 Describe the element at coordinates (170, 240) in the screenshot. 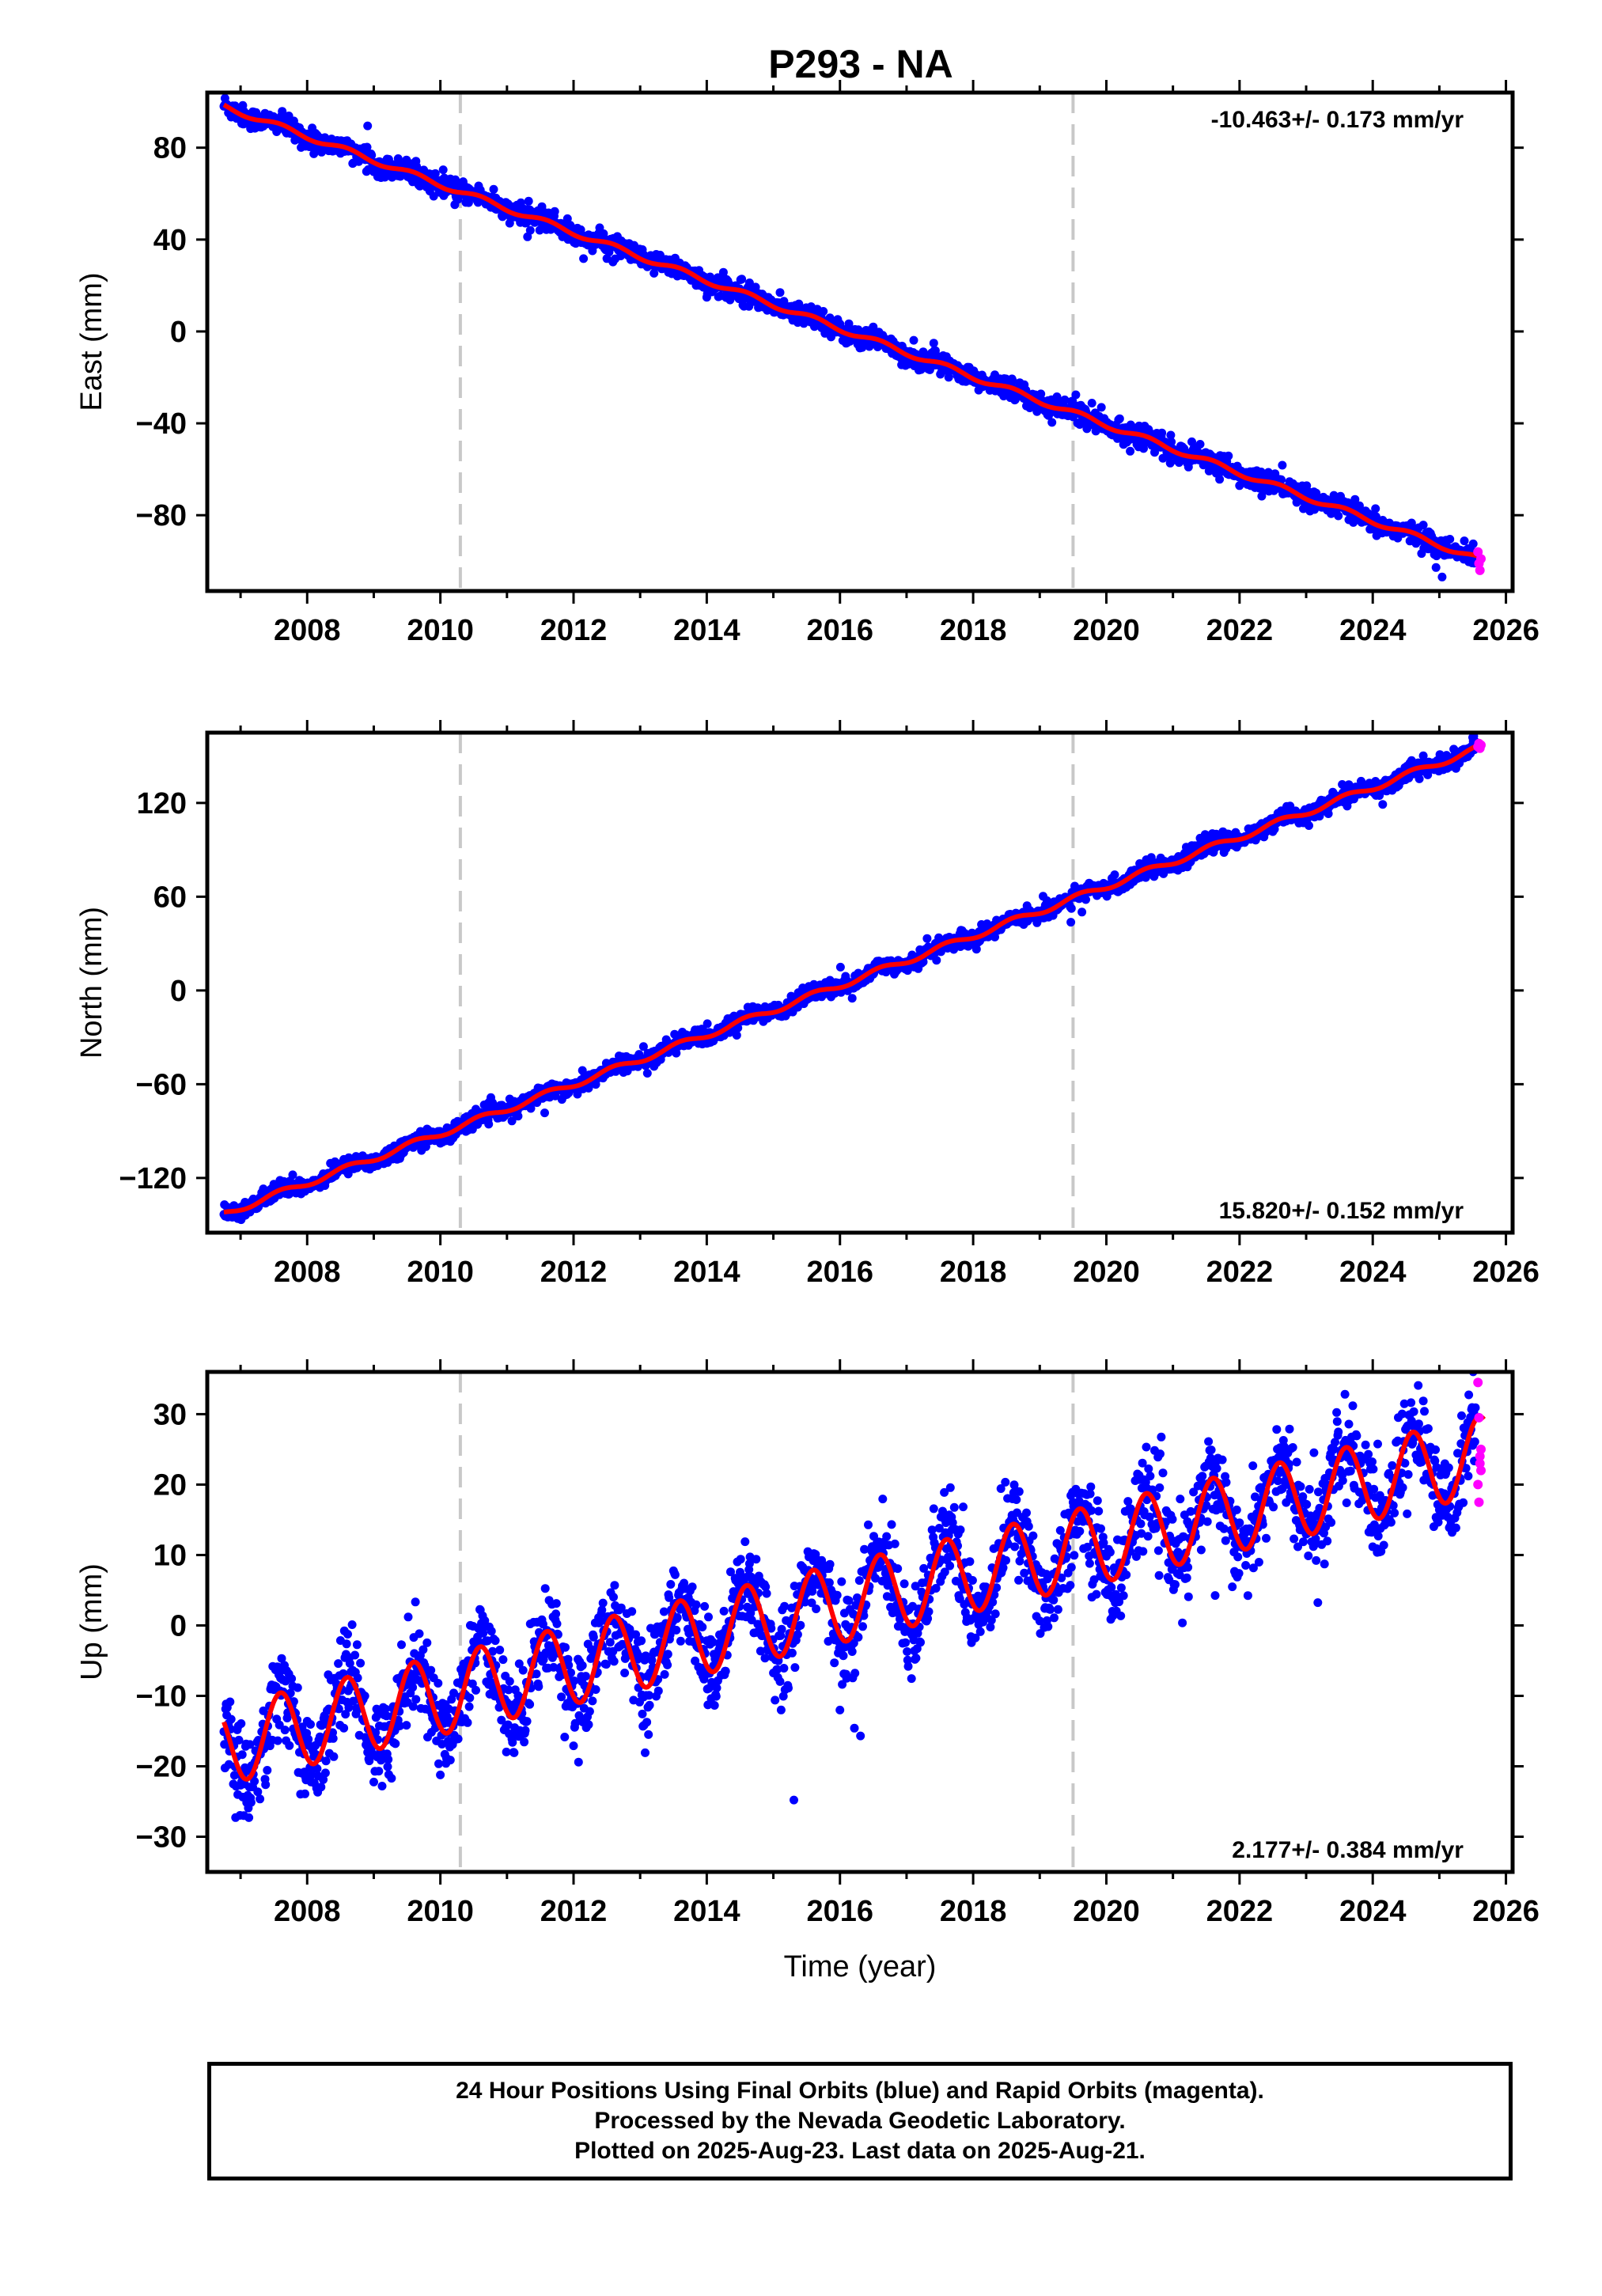

I see `y-tick-label: 40` at that location.